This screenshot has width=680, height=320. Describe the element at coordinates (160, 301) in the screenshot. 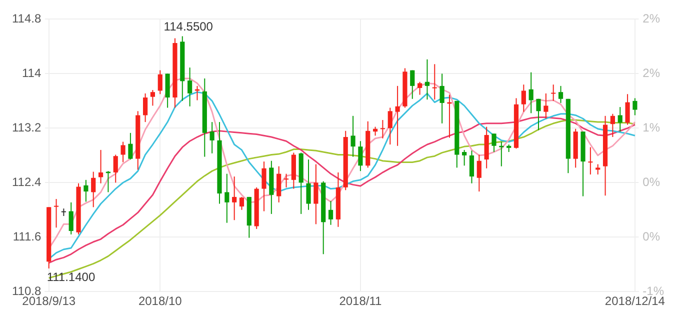

I see `x-tick-label: 2018/10` at that location.